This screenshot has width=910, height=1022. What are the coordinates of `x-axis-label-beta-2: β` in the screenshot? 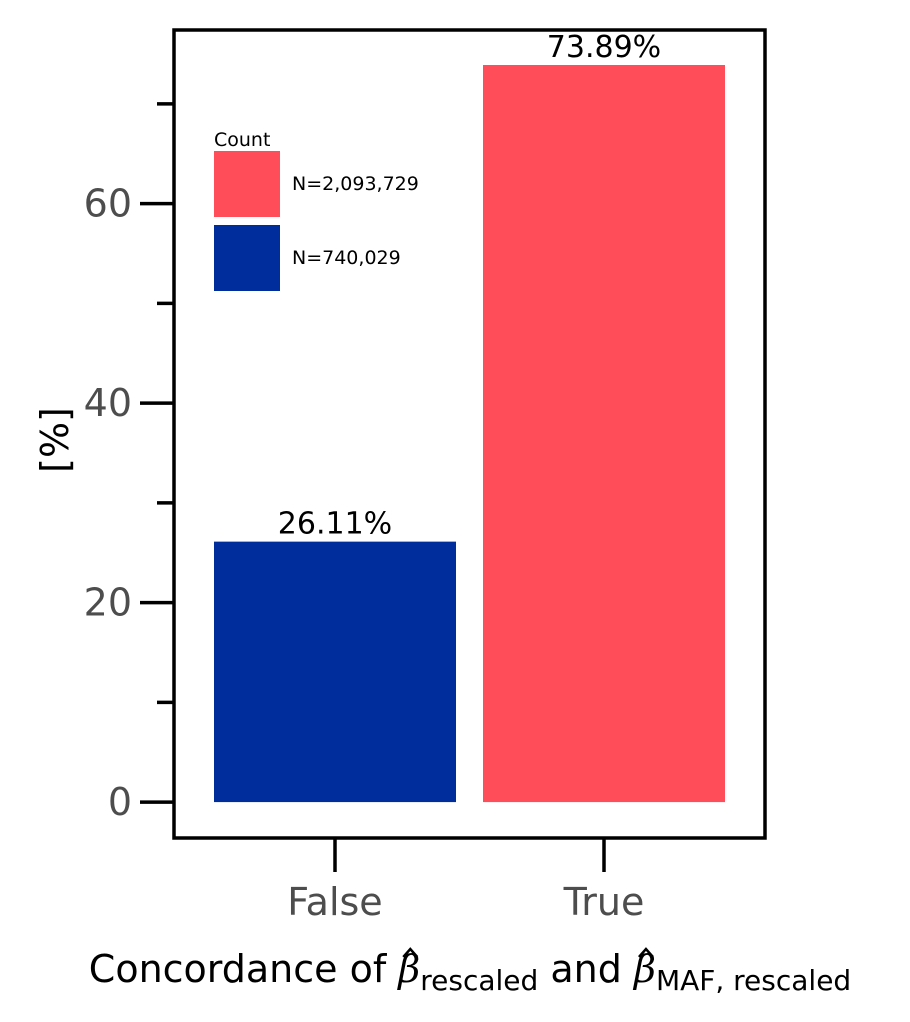 It's located at (644, 969).